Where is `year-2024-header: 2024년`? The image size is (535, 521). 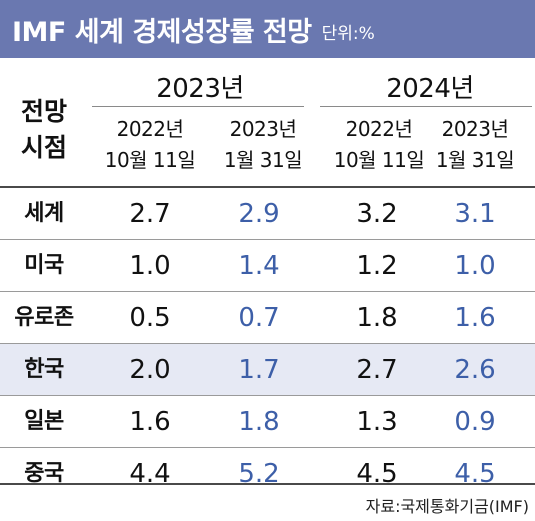 year-2024-header: 2024년 is located at coordinates (430, 89).